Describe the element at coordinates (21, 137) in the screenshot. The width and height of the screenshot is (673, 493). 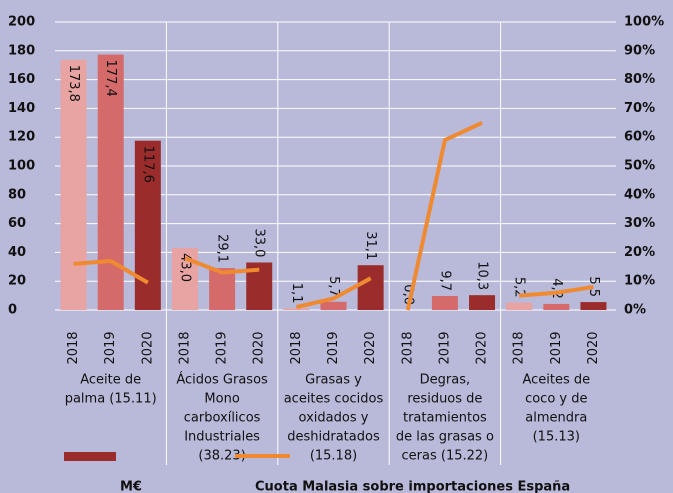
I see `y-tick-label: 120` at that location.